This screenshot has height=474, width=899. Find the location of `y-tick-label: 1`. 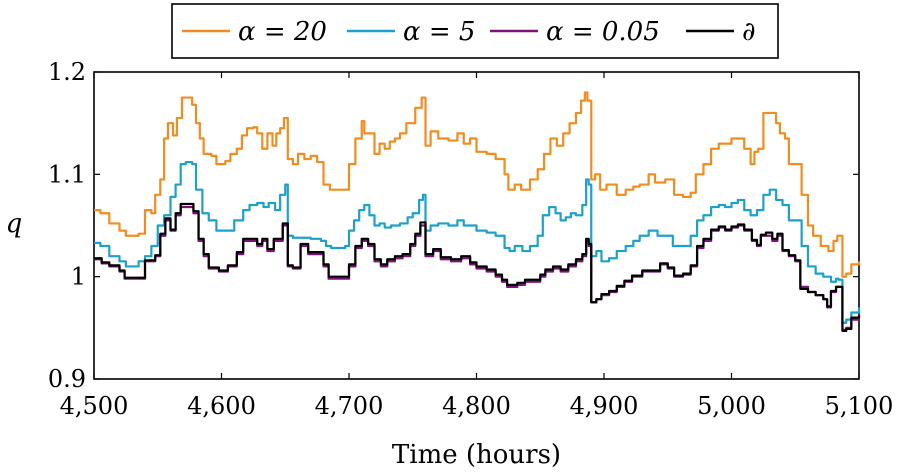

y-tick-label: 1 is located at coordinates (78, 277).